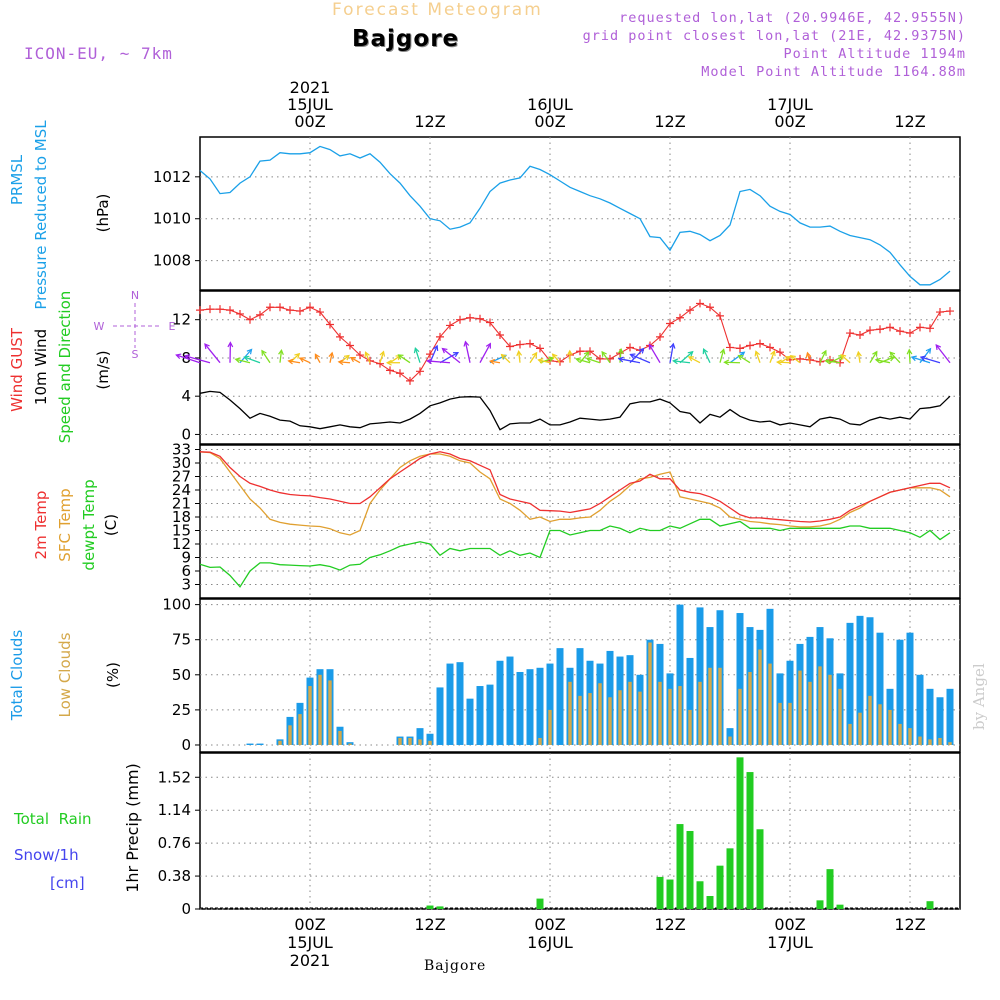  What do you see at coordinates (181, 640) in the screenshot?
I see `clouds-ytick-label: 75` at bounding box center [181, 640].